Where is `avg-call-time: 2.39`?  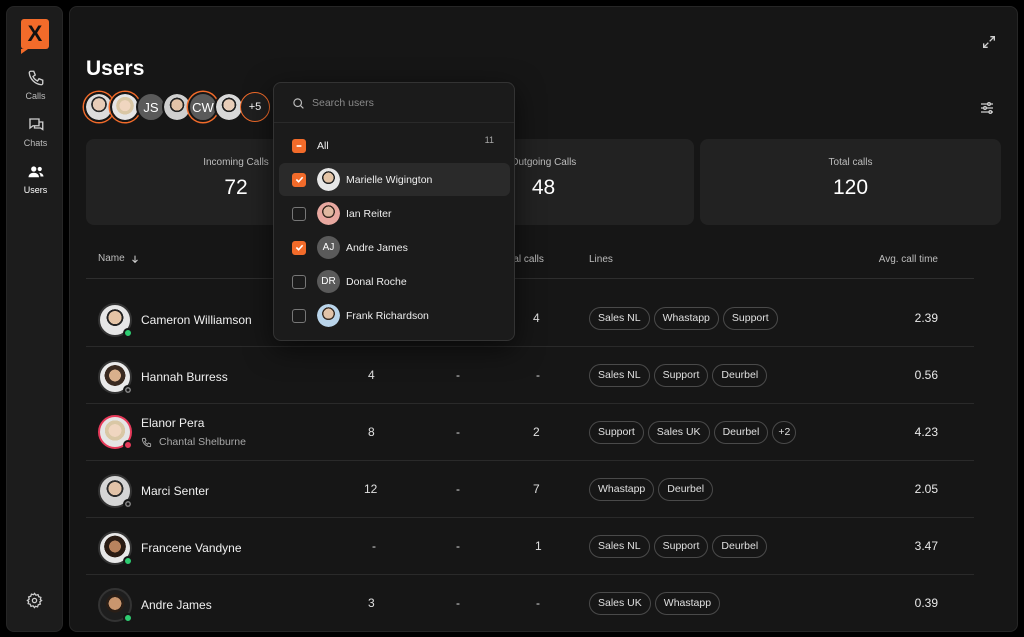 avg-call-time: 2.39 is located at coordinates (926, 318).